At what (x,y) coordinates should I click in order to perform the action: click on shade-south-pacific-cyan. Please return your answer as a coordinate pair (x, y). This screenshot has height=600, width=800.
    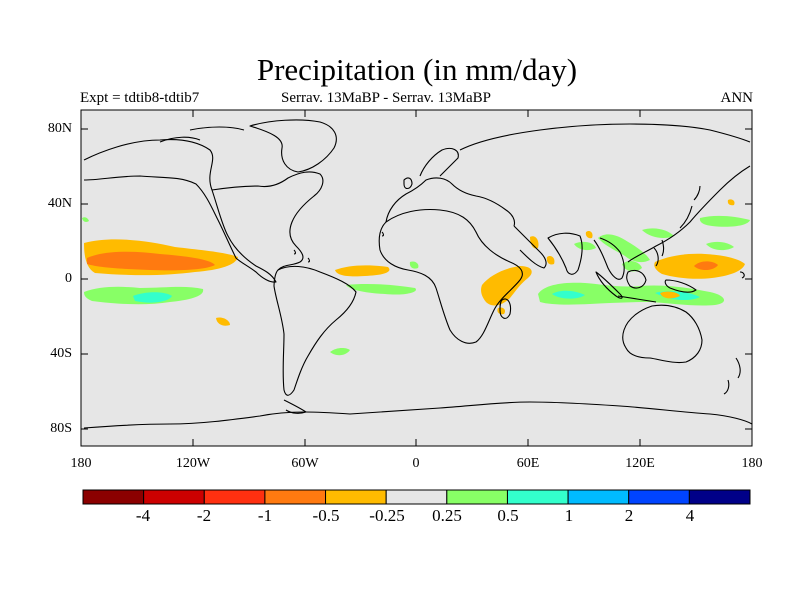
    Looking at the image, I should click on (152, 297).